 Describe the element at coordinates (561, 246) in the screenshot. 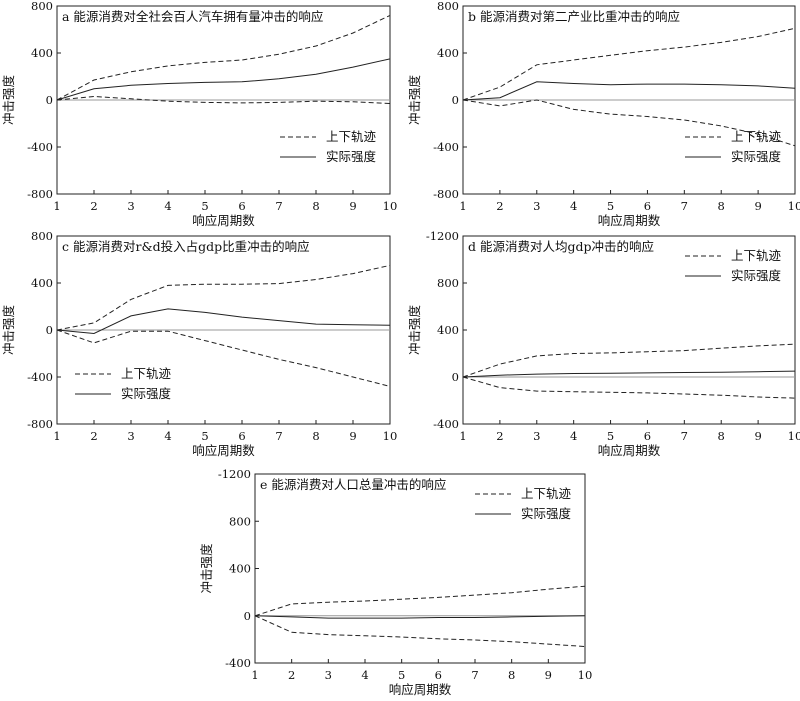

I see `chart-title: d 能源消费对人均gdp冲击的响应` at that location.